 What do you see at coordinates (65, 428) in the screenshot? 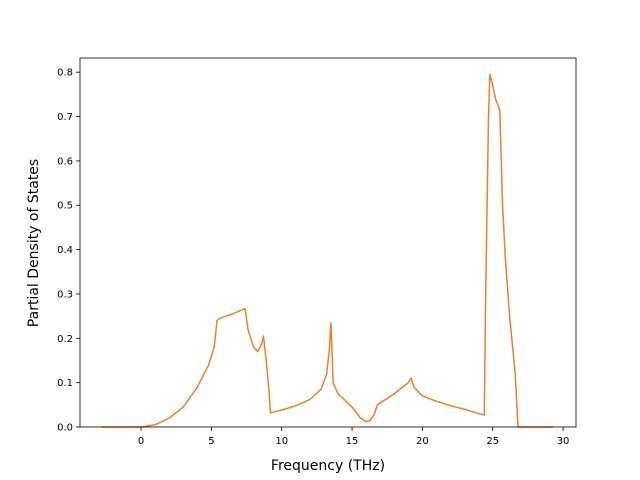
I see `y-tick-label: 0.0` at bounding box center [65, 428].